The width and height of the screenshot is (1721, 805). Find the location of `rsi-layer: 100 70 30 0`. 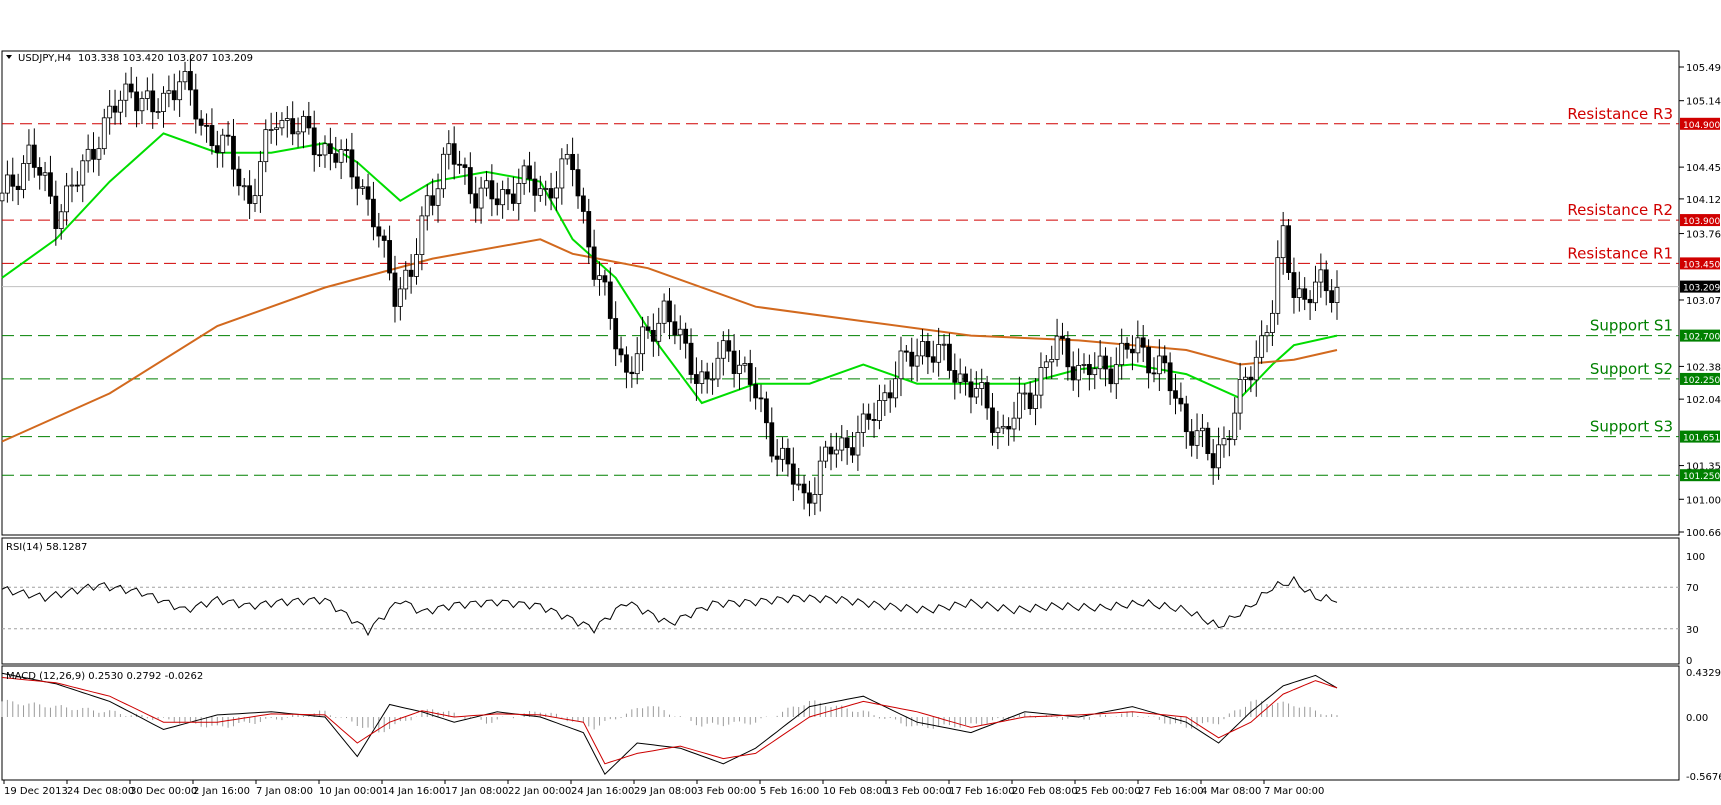

rsi-layer: 100 70 30 0 is located at coordinates (853, 609).